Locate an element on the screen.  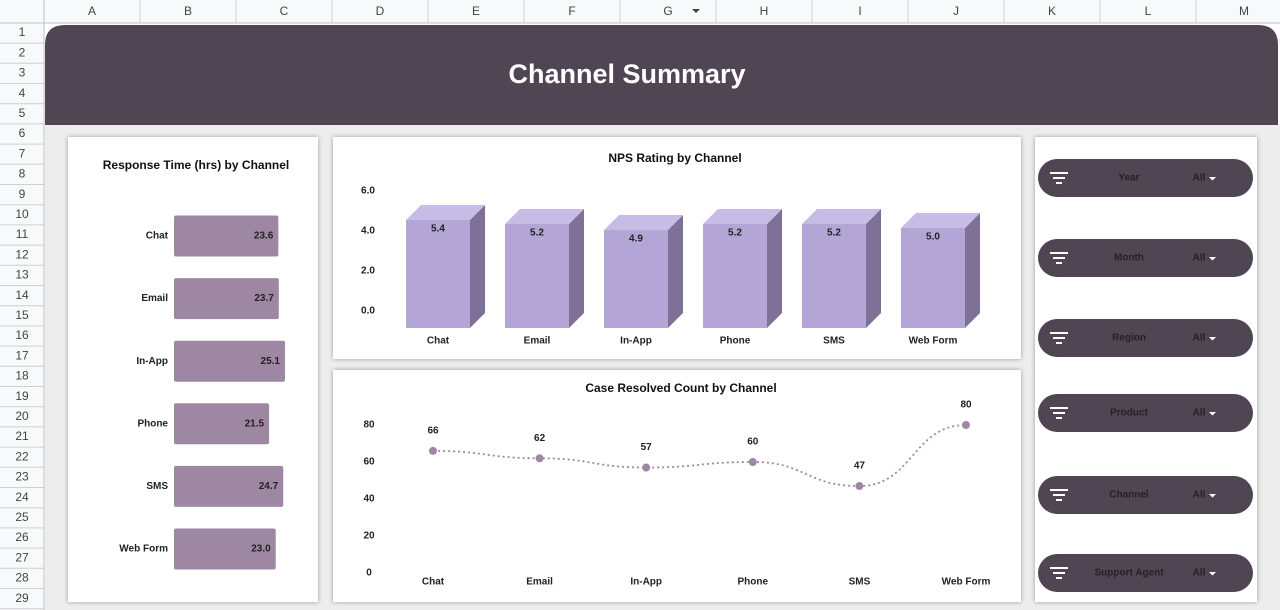
x-tick-label: Phone is located at coordinates (753, 582).